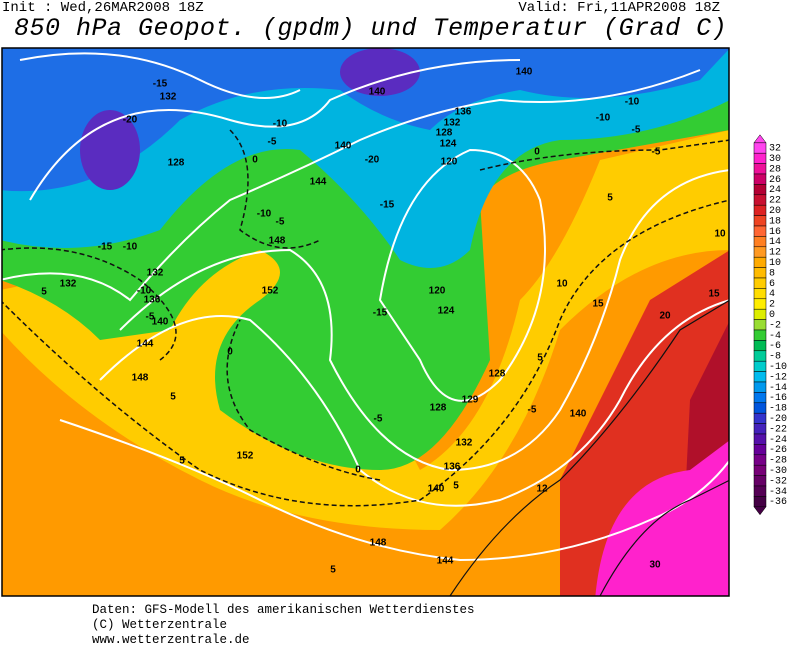 The width and height of the screenshot is (790, 648). I want to click on colorbar-label: 0, so click(772, 315).